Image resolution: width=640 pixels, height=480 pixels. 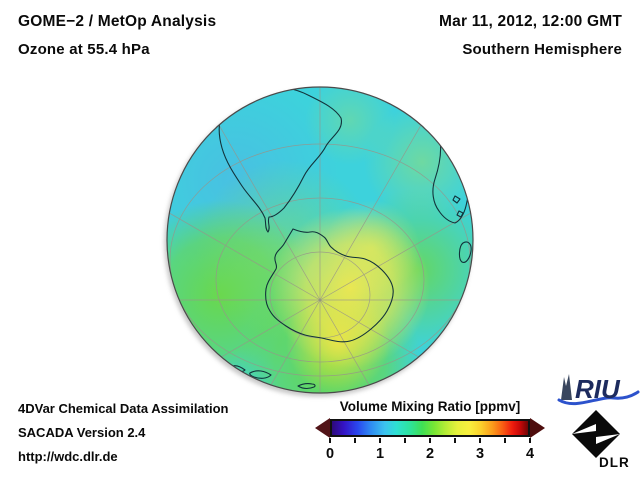 I want to click on south-pole-point, so click(x=320, y=300).